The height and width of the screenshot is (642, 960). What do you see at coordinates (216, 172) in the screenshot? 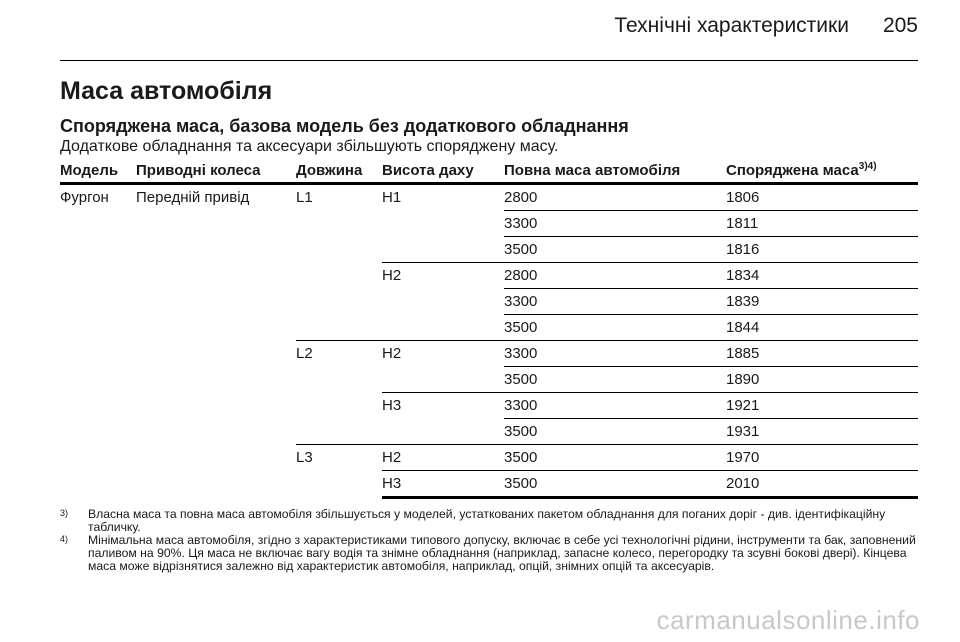
I see `col-header-drive: Приводні колеса` at bounding box center [216, 172].